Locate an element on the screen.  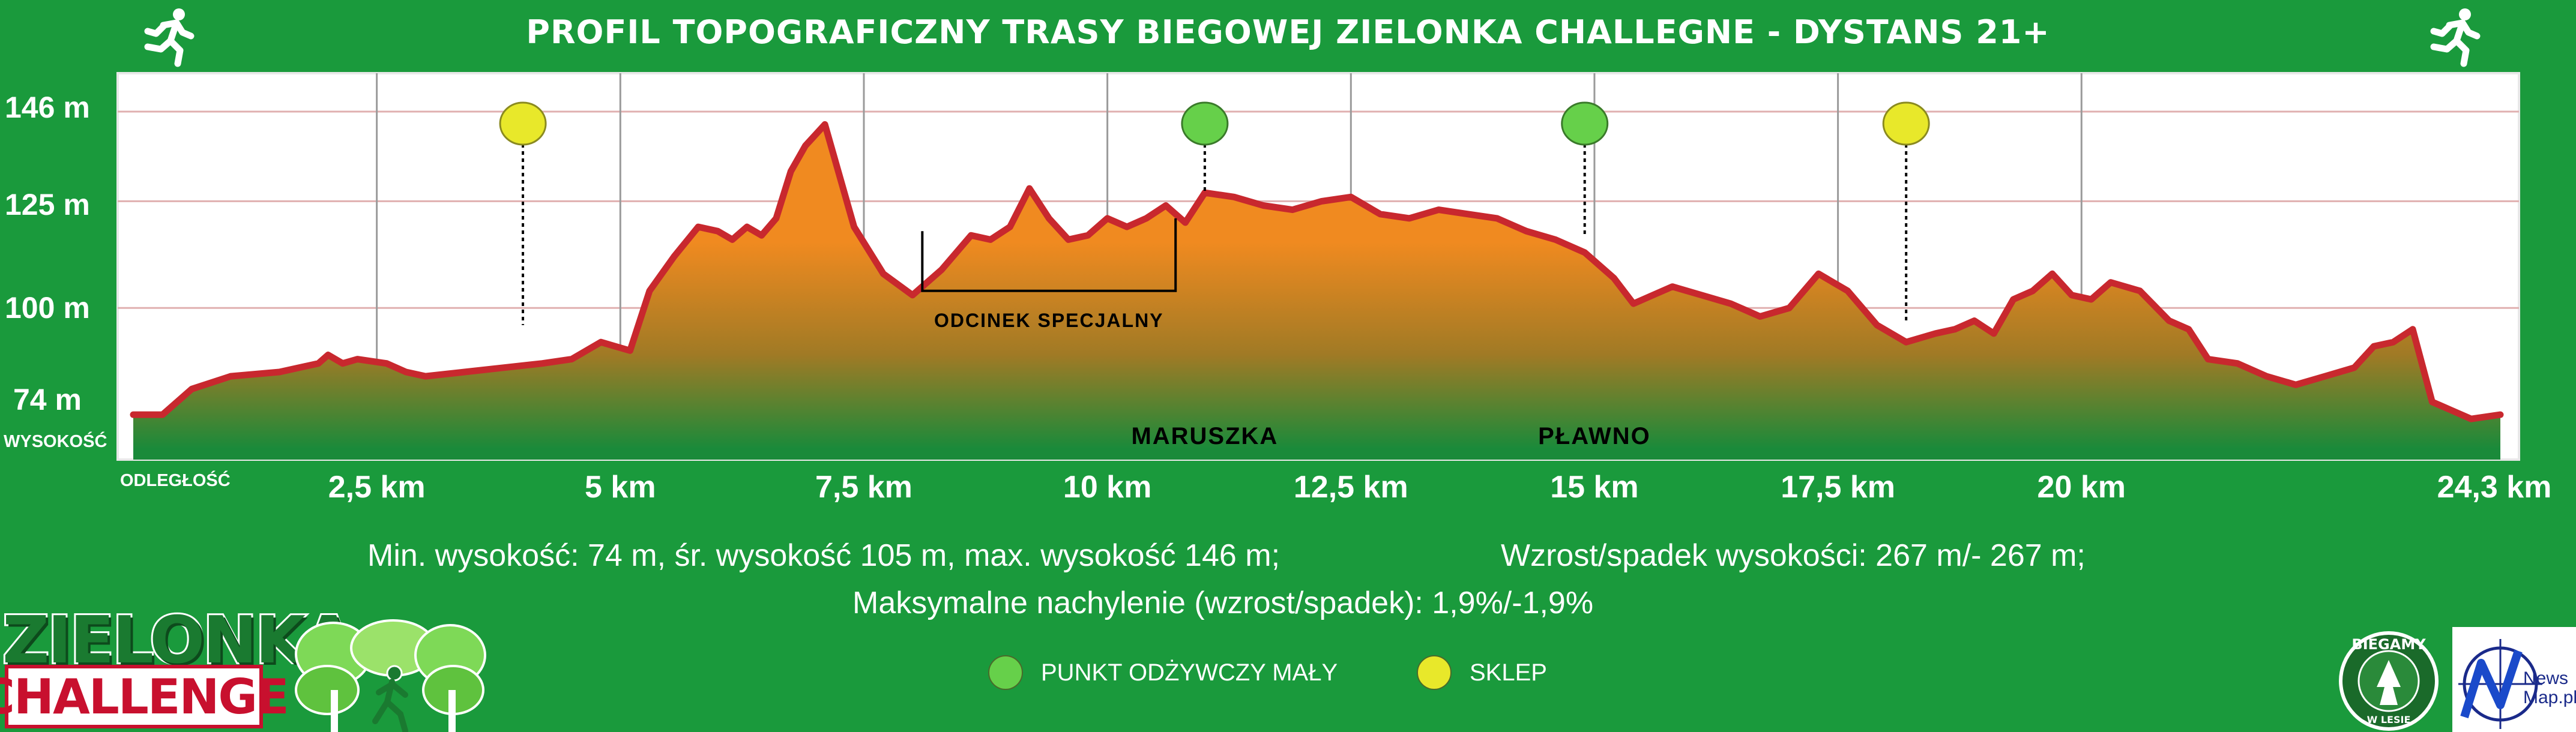
biegamy-badge-logo: BIEGAMY W LESIE is located at coordinates (2389, 681).